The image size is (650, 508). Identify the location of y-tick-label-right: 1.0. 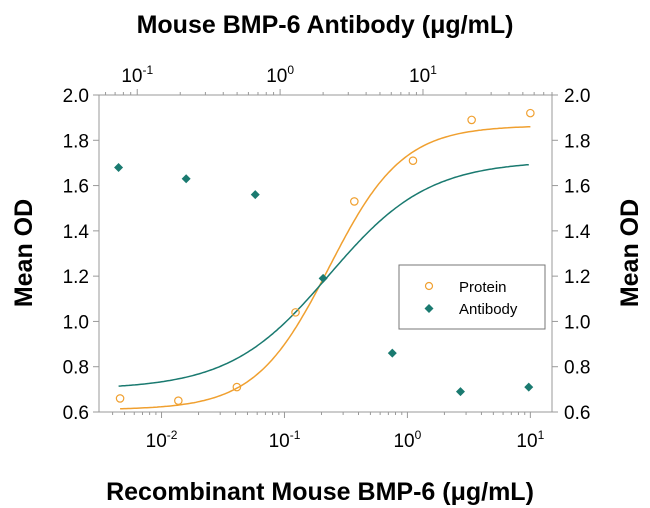
(577, 322).